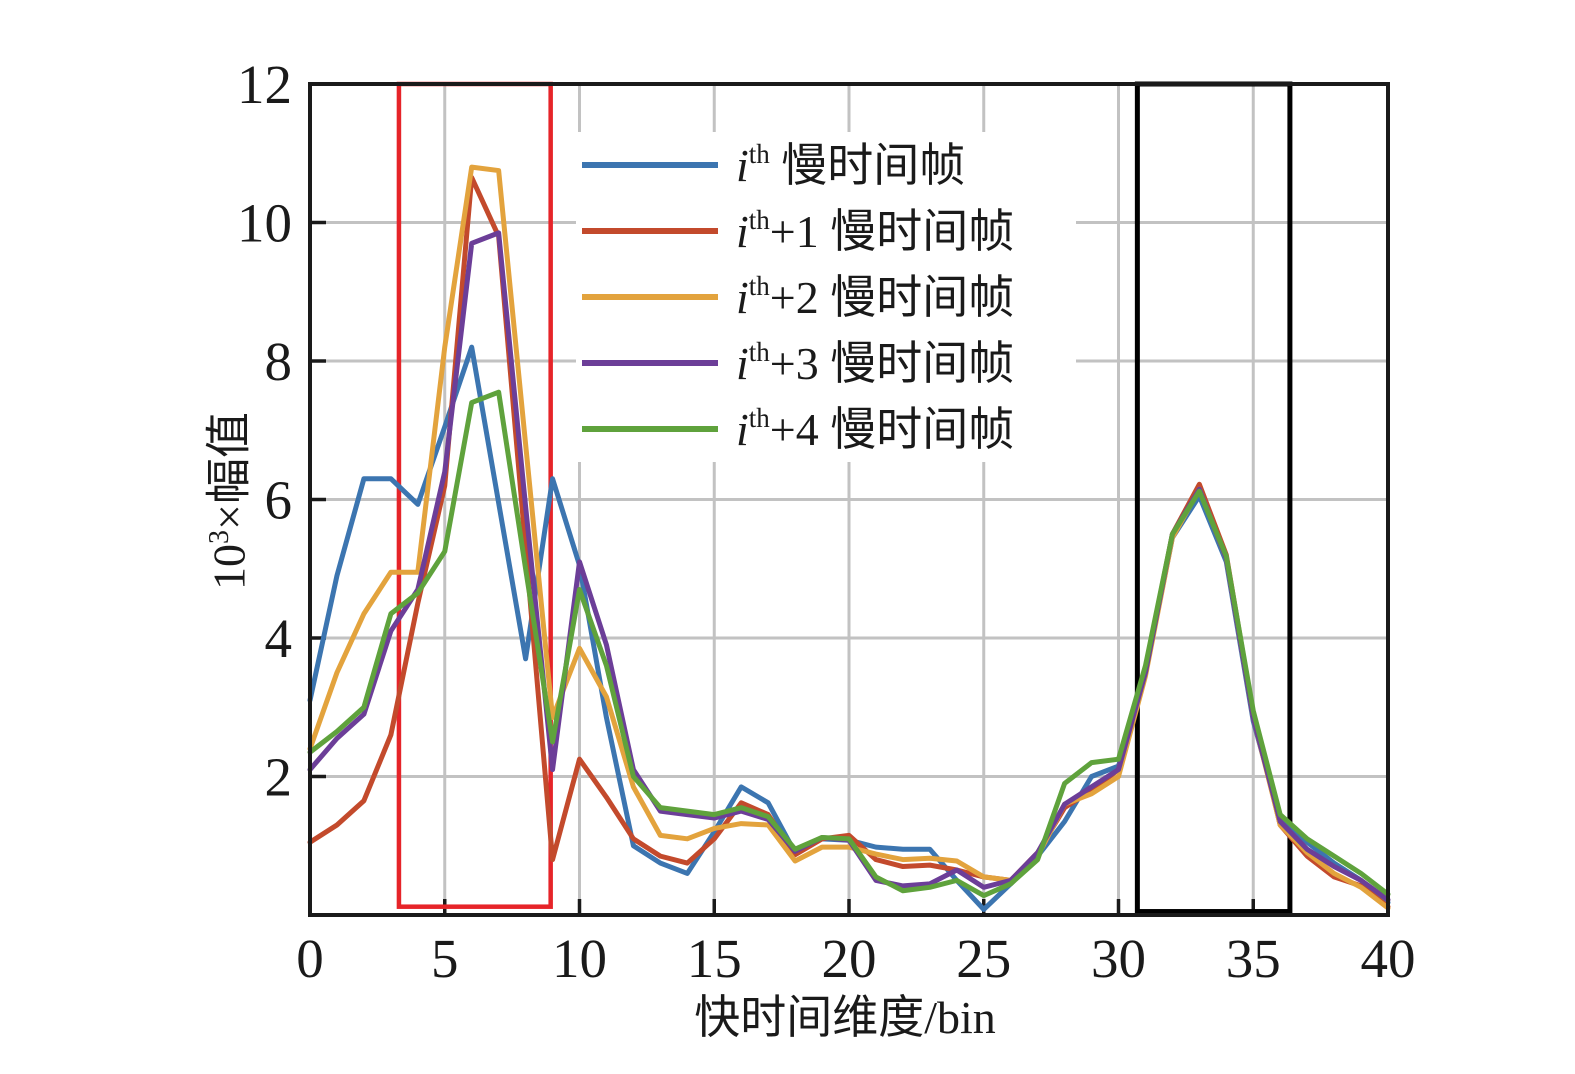 This screenshot has width=1575, height=1074. I want to click on y-tick-label: 12, so click(264, 84).